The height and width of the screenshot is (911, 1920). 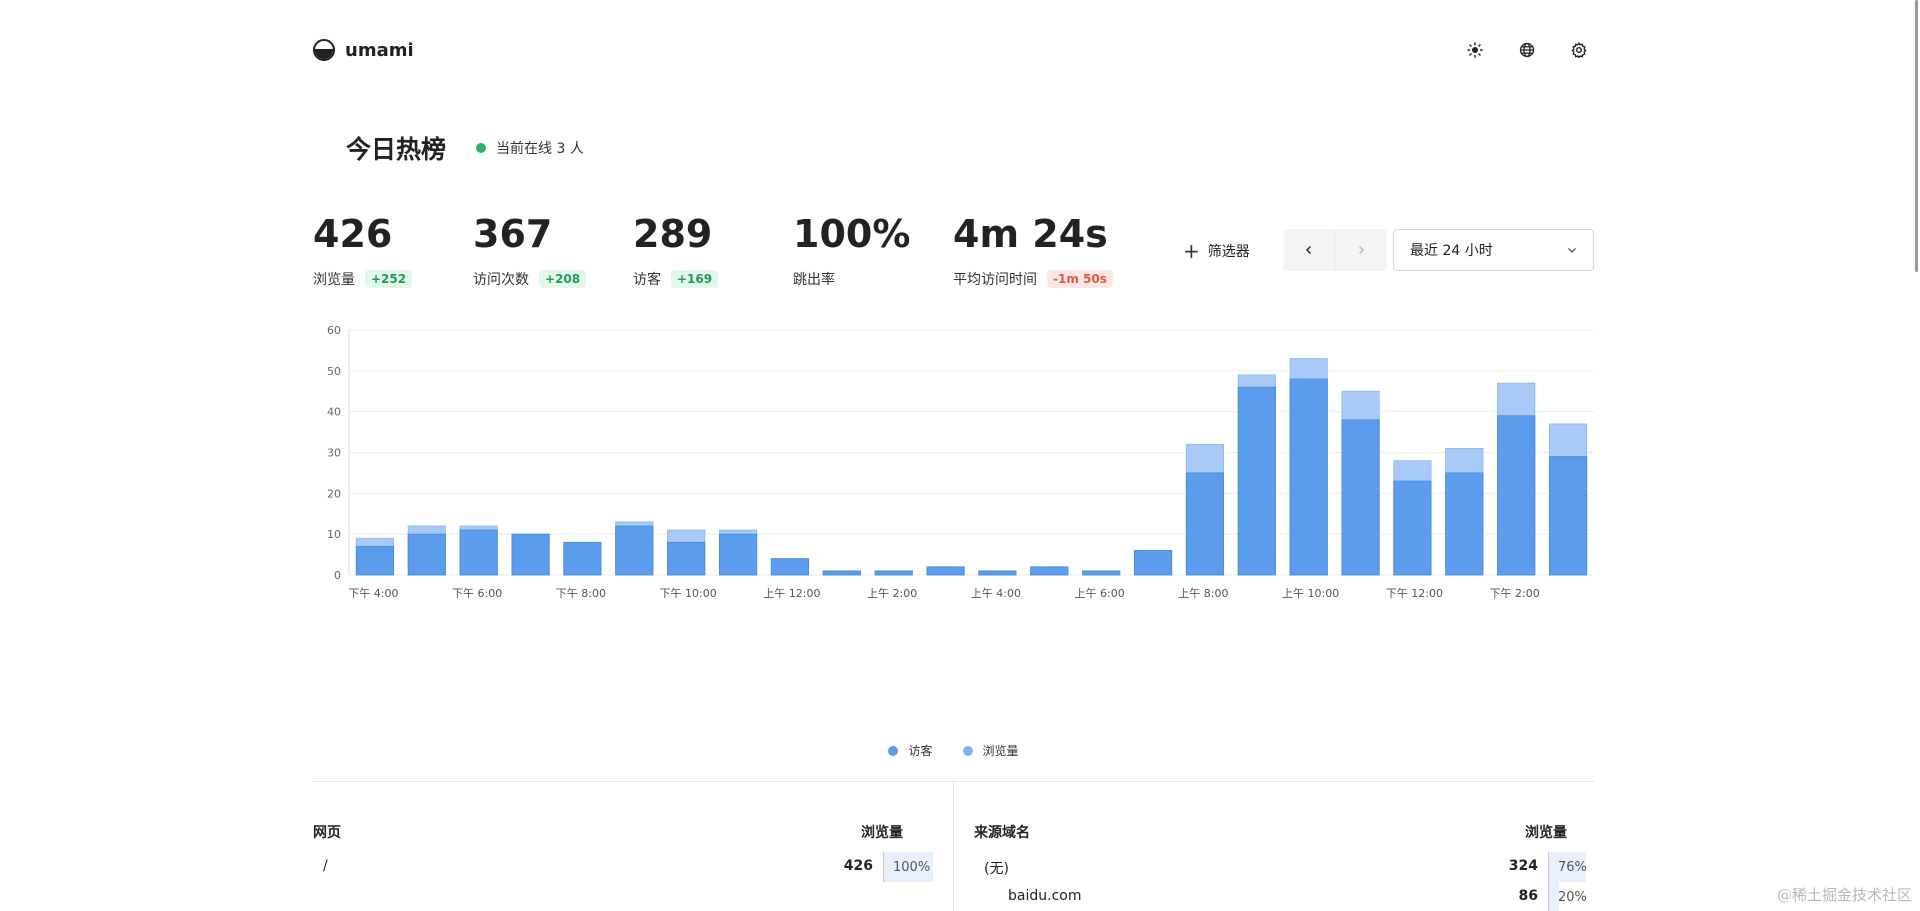 What do you see at coordinates (814, 280) in the screenshot?
I see `metric-label: 跳出率` at bounding box center [814, 280].